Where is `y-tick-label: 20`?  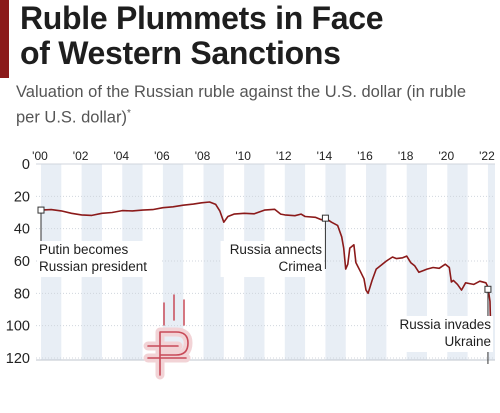
y-tick-label: 20 is located at coordinates (22, 197).